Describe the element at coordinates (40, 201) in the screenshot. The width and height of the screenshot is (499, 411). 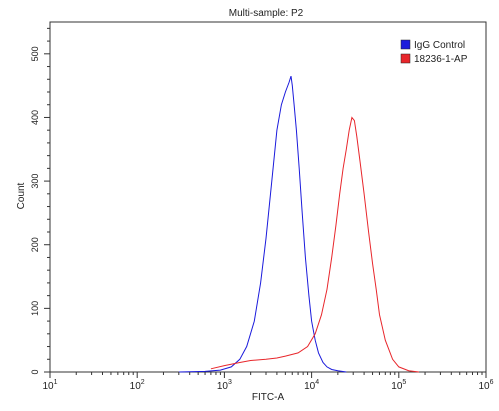
I see `y-axis: 0 100 200 300 400 500` at that location.